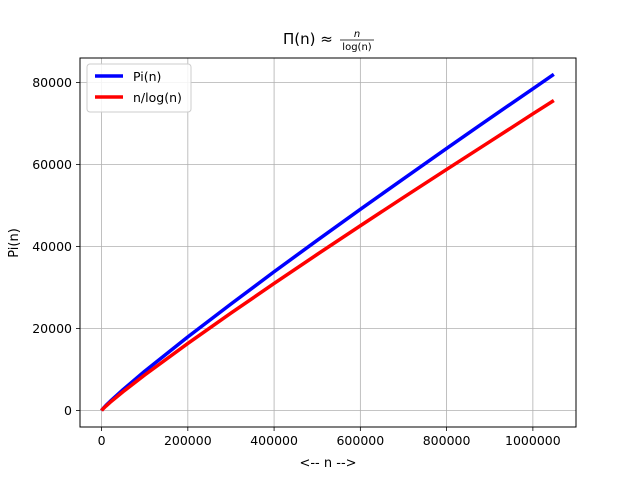 The width and height of the screenshot is (640, 480). Describe the element at coordinates (308, 39) in the screenshot. I see `title-main: Π(n) ≈` at that location.